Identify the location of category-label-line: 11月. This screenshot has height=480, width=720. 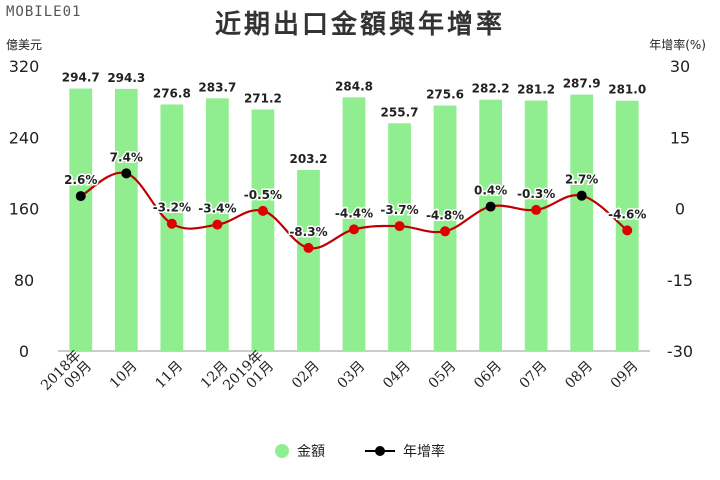
(169, 375).